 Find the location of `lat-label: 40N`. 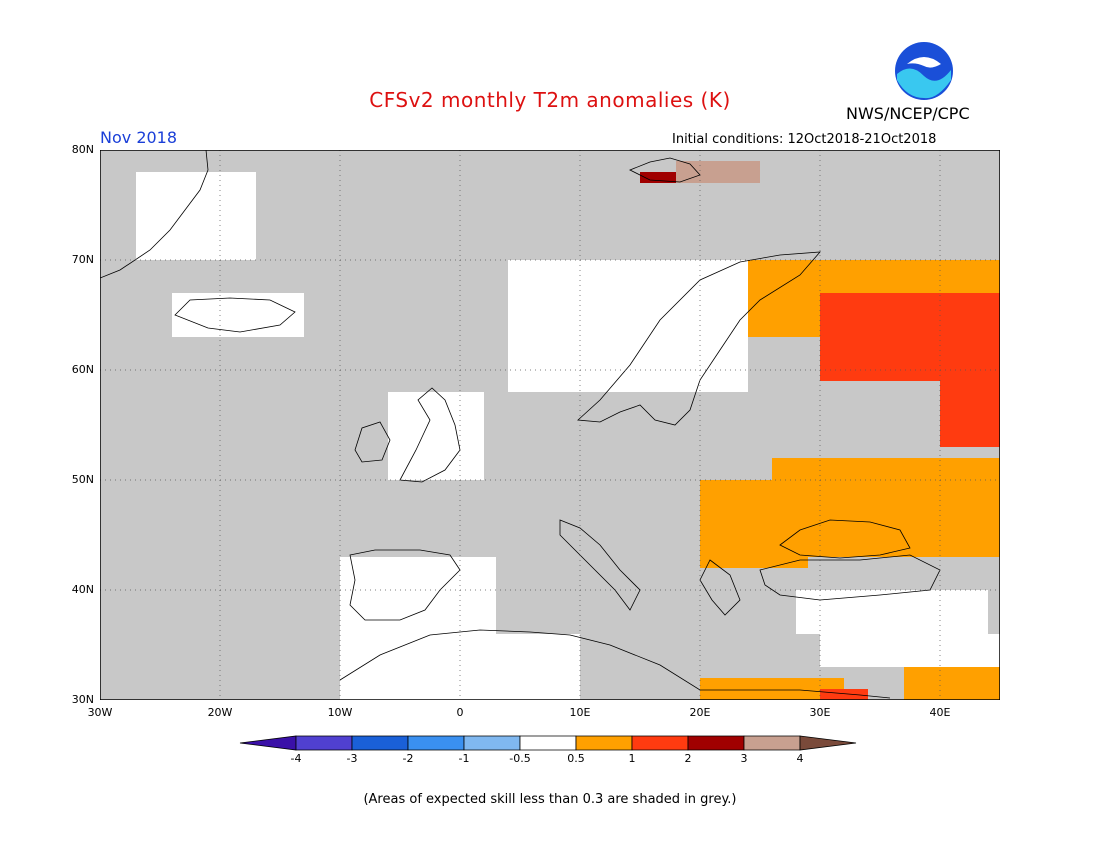

lat-label: 40N is located at coordinates (82, 589).